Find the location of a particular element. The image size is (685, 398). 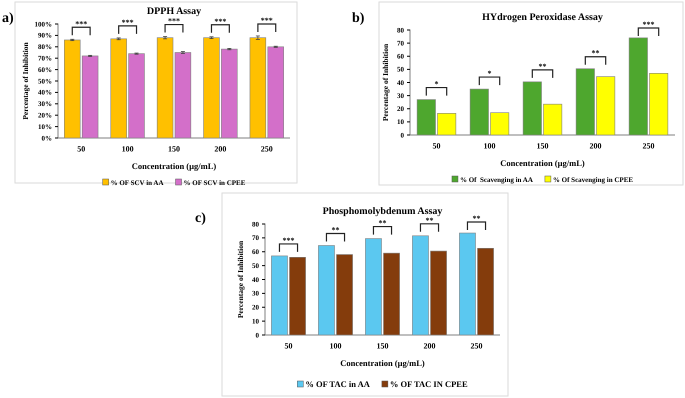

chart-title: Phosphomolybdenum Assay is located at coordinates (382, 211).